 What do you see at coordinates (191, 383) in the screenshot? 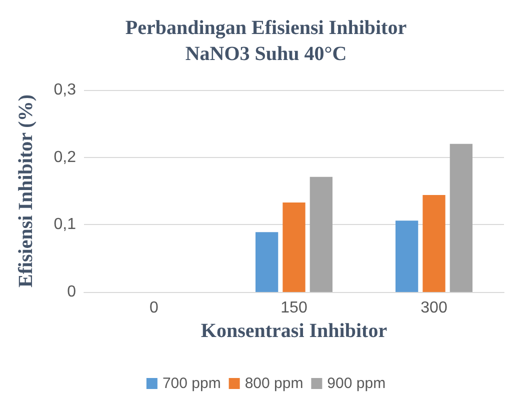
I see `legend-label: 700 ppm` at bounding box center [191, 383].